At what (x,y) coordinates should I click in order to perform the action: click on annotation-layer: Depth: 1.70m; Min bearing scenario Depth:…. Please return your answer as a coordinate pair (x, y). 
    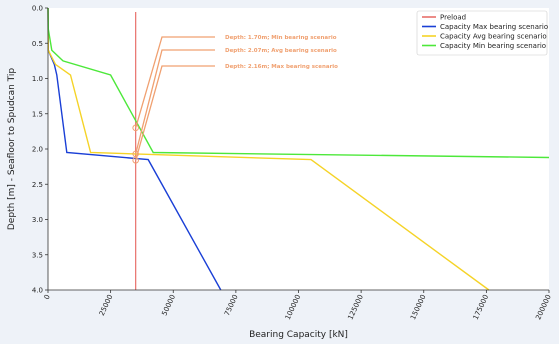
    Looking at the image, I should click on (235, 99).